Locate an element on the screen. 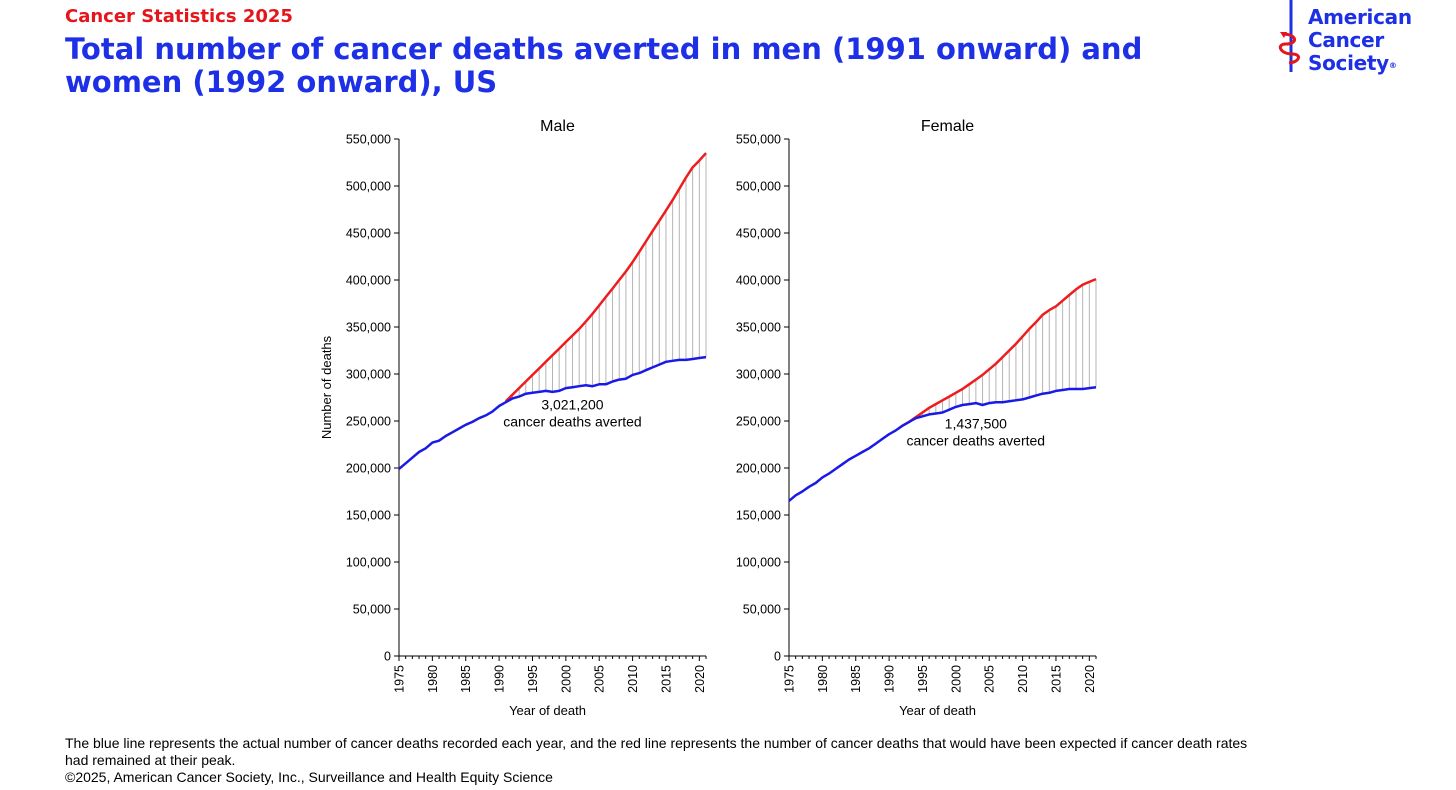 The image size is (1456, 790). male-x-tick-label: 1990 is located at coordinates (500, 679).